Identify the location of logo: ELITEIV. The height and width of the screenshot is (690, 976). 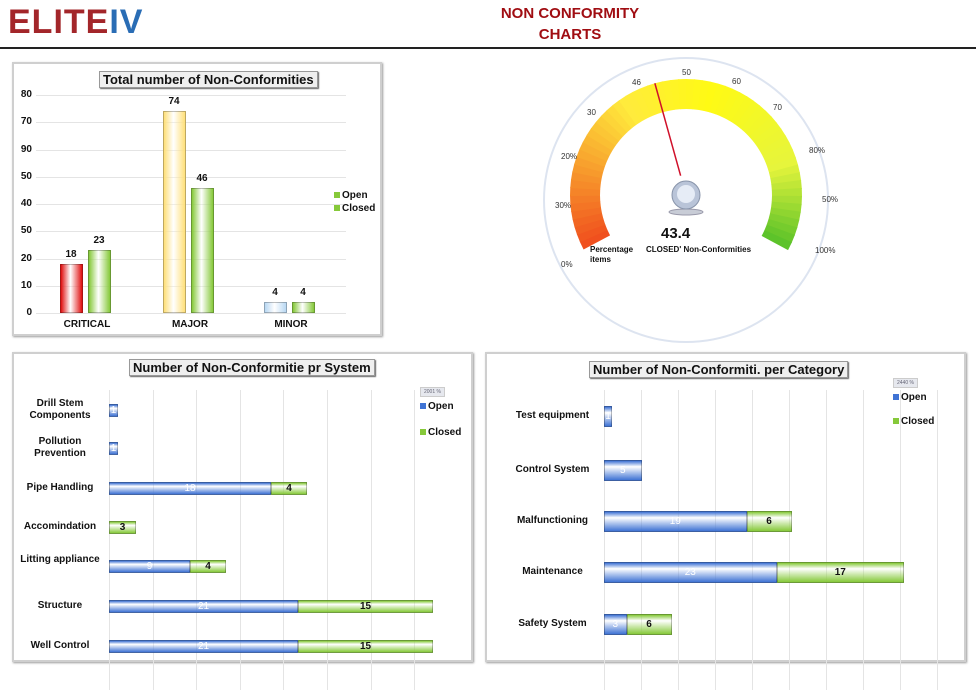
(75, 22).